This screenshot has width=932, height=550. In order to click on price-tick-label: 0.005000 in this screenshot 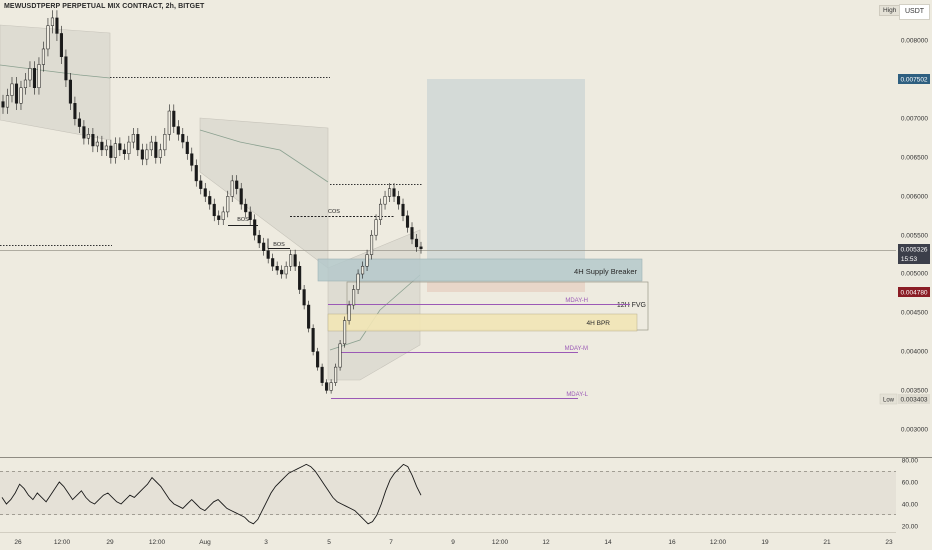, I will do `click(914, 274)`.